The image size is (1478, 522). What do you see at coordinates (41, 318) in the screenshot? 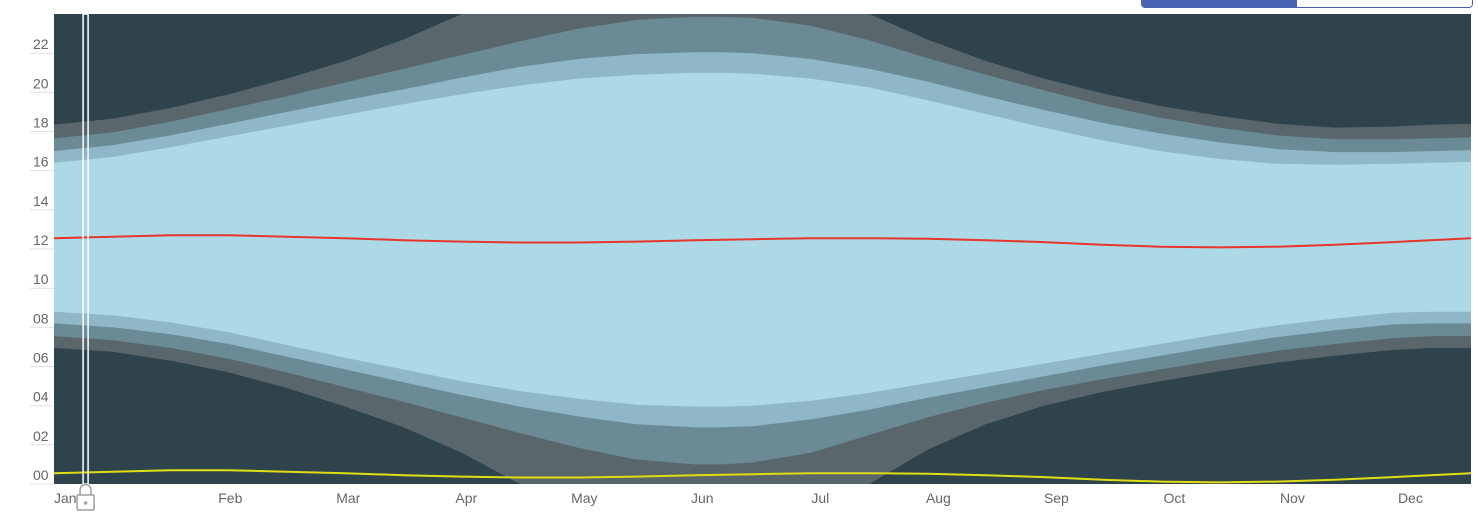
I see `y-tick-label: 08` at bounding box center [41, 318].